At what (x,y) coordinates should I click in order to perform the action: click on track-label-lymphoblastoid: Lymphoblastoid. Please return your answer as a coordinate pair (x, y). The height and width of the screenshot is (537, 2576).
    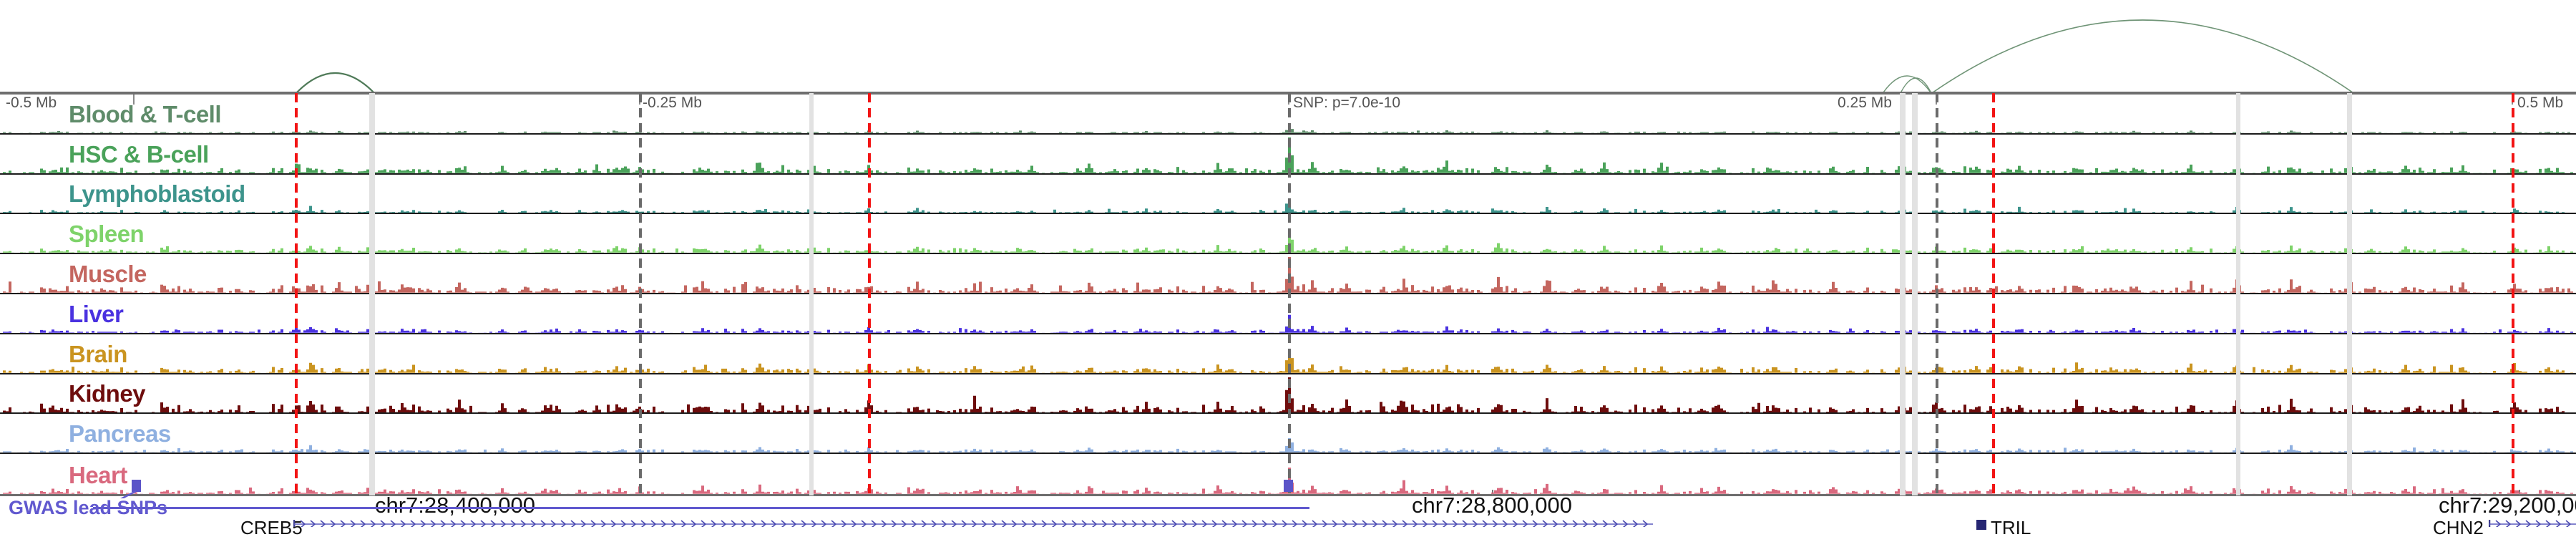
    Looking at the image, I should click on (157, 194).